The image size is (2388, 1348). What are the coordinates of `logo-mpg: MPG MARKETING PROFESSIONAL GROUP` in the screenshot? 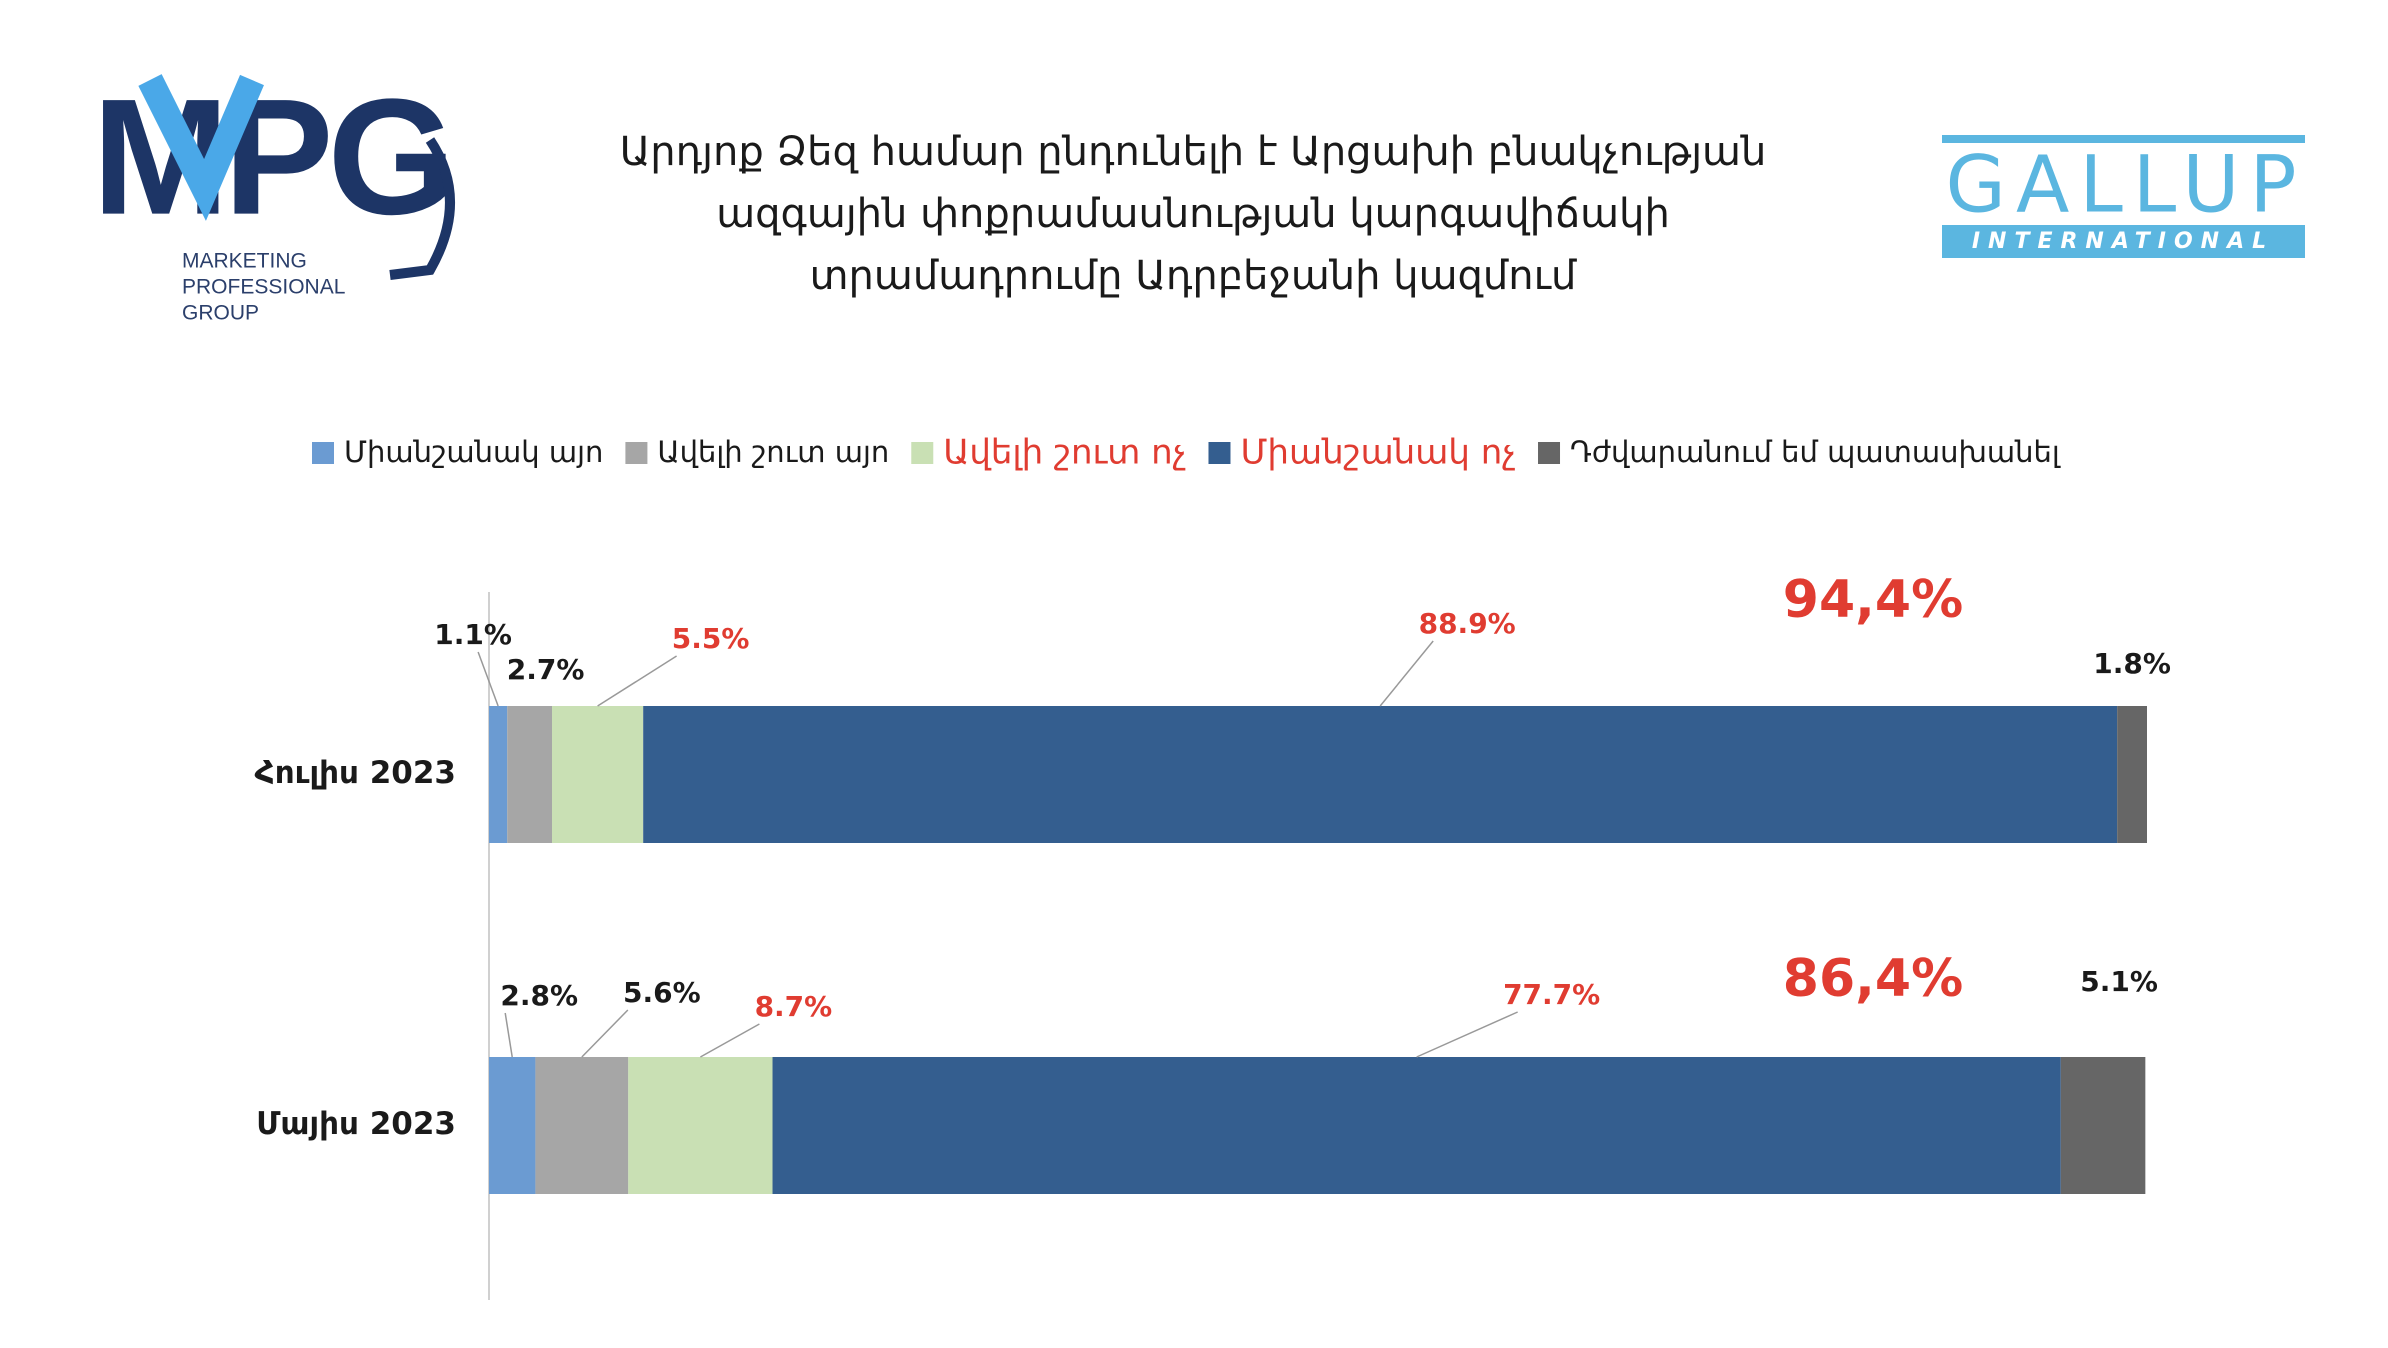 It's located at (274, 195).